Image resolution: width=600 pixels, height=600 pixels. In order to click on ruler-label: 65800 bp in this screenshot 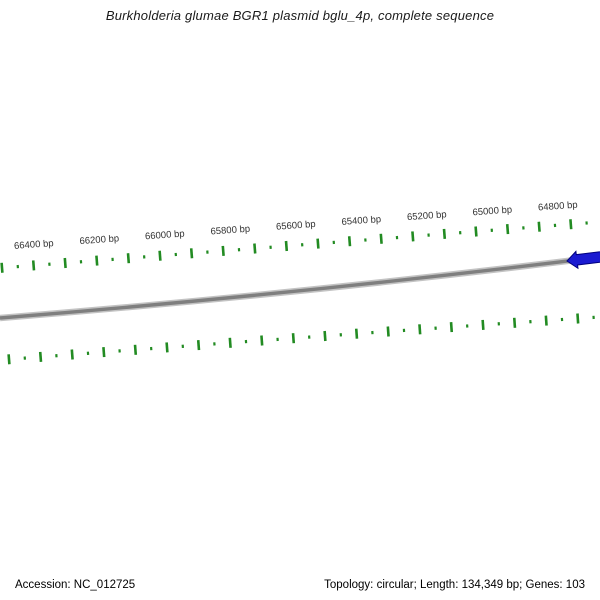, I will do `click(230, 231)`.